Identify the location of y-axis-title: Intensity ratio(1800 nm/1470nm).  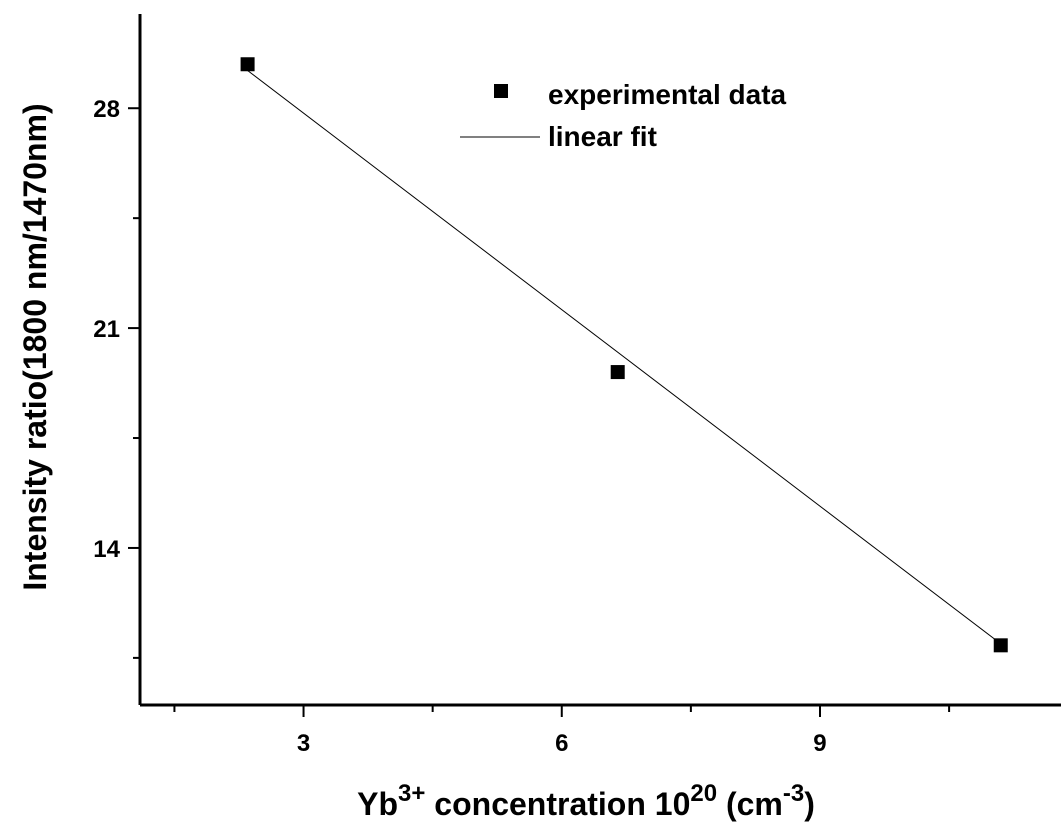
(35, 346).